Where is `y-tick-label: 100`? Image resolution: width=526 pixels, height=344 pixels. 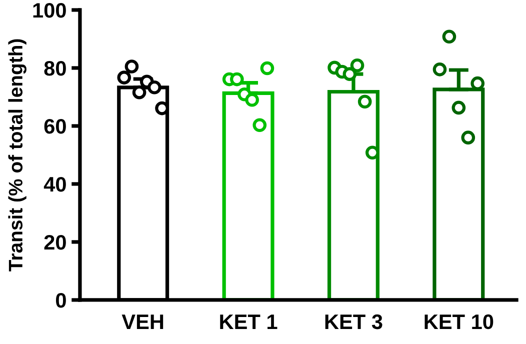
y-tick-label: 100 is located at coordinates (49, 10).